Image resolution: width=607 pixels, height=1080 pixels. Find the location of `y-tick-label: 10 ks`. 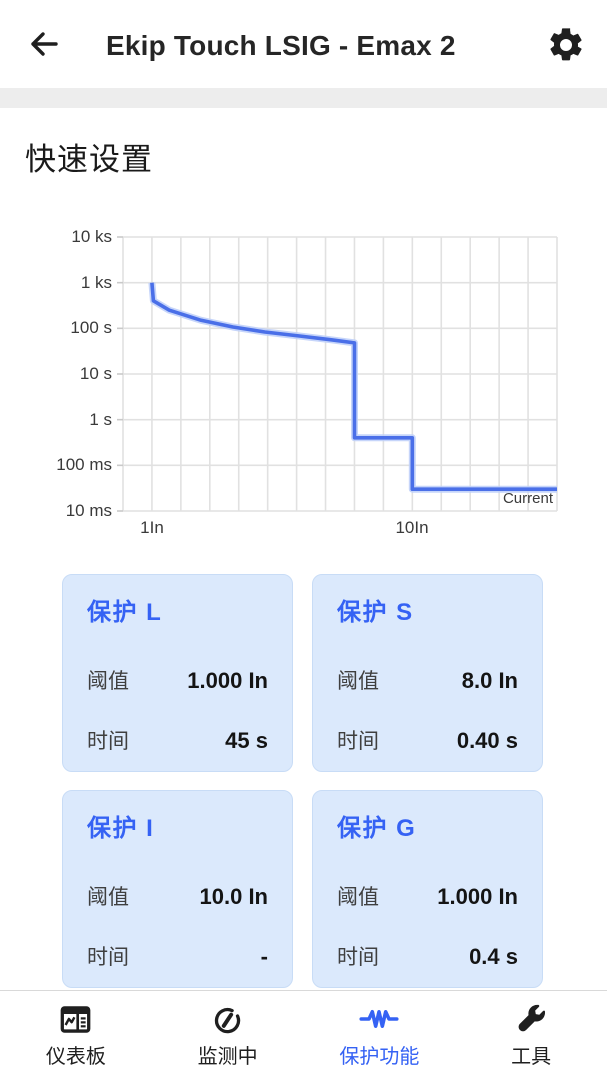

y-tick-label: 10 ks is located at coordinates (91, 236).